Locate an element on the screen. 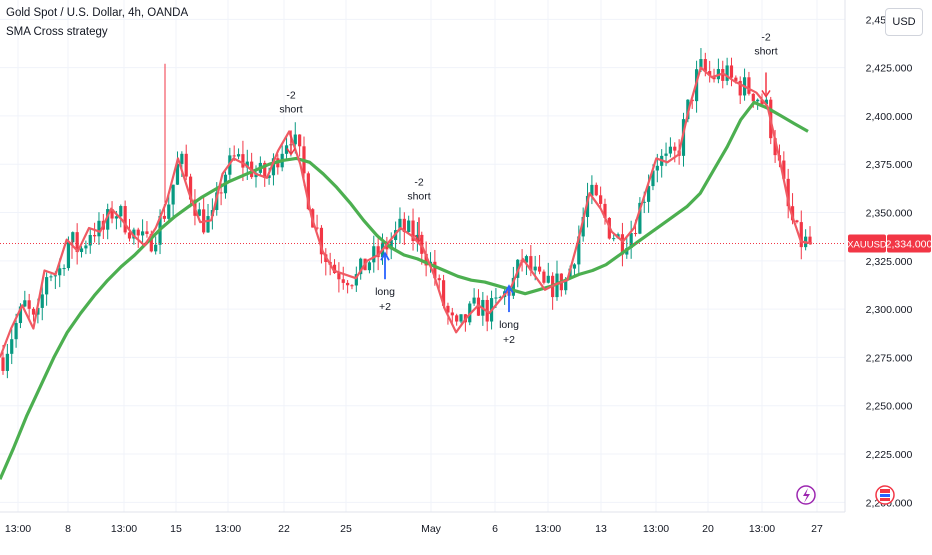  calendar-icon-mid is located at coordinates (885, 495).